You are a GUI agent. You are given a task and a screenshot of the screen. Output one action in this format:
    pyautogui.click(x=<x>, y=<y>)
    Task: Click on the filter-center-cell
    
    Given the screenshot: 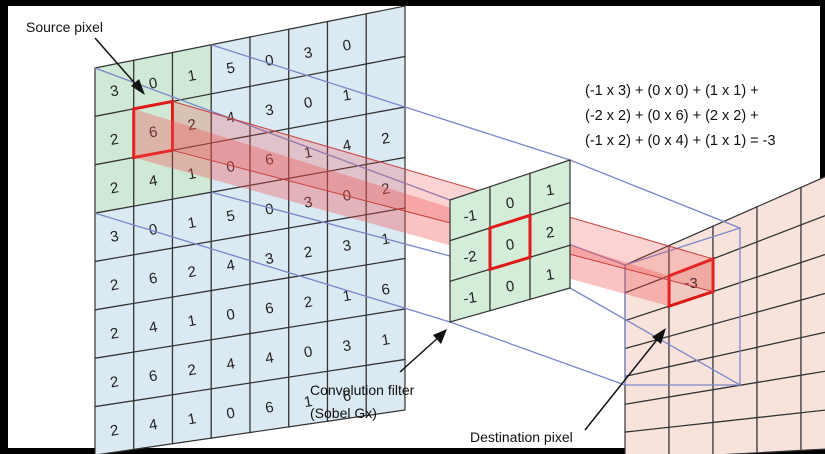 What is the action you would take?
    pyautogui.click(x=510, y=242)
    